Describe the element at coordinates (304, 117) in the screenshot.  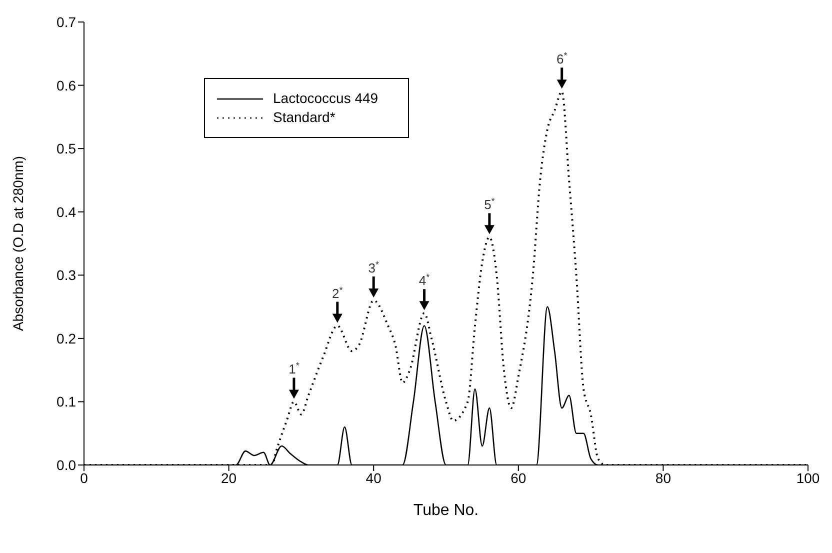
I see `legend-label: Standard*` at that location.